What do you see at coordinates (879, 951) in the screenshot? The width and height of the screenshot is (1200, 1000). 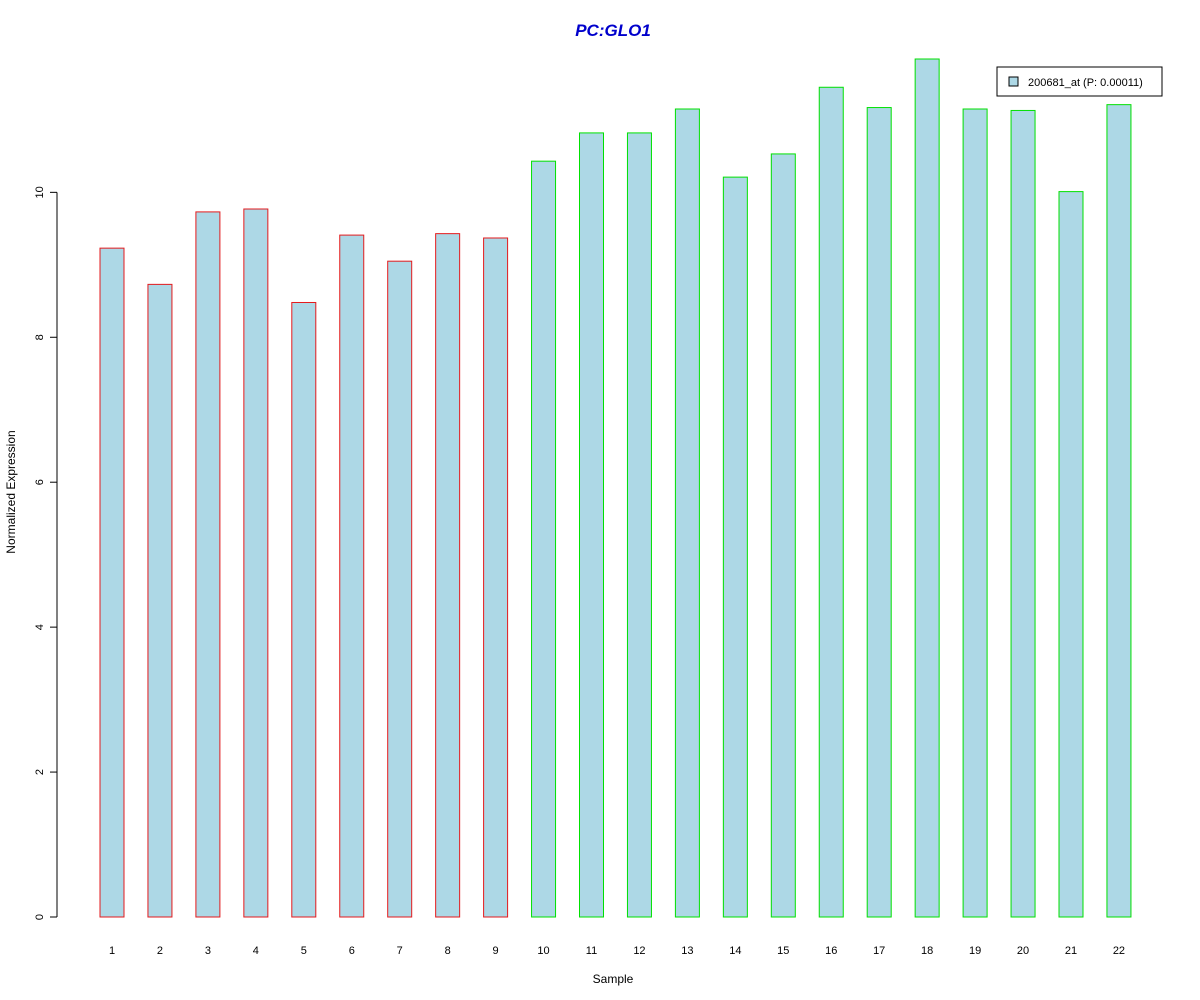 I see `x-tick-label: 17` at bounding box center [879, 951].